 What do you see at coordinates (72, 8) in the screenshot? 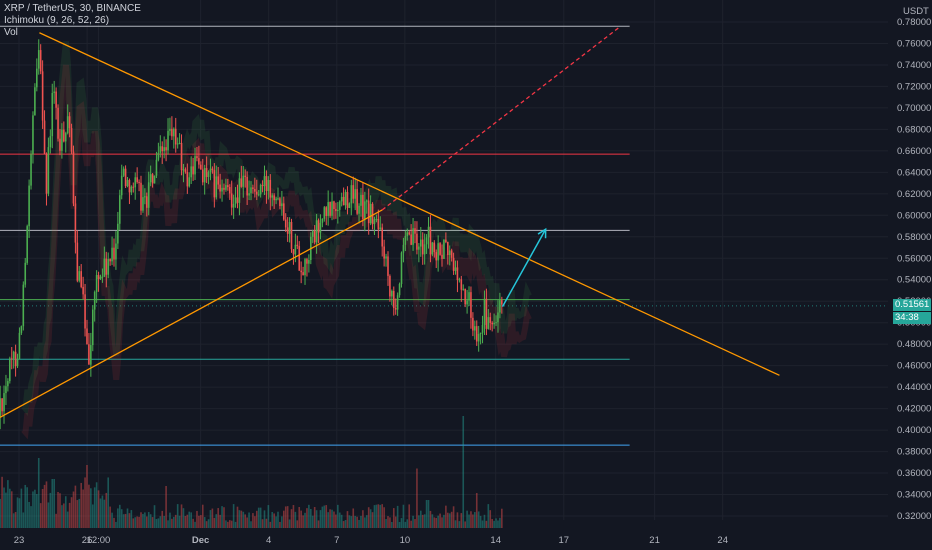
I see `symbol-title: XRP / TetherUS, 30, BINANCE` at bounding box center [72, 8].